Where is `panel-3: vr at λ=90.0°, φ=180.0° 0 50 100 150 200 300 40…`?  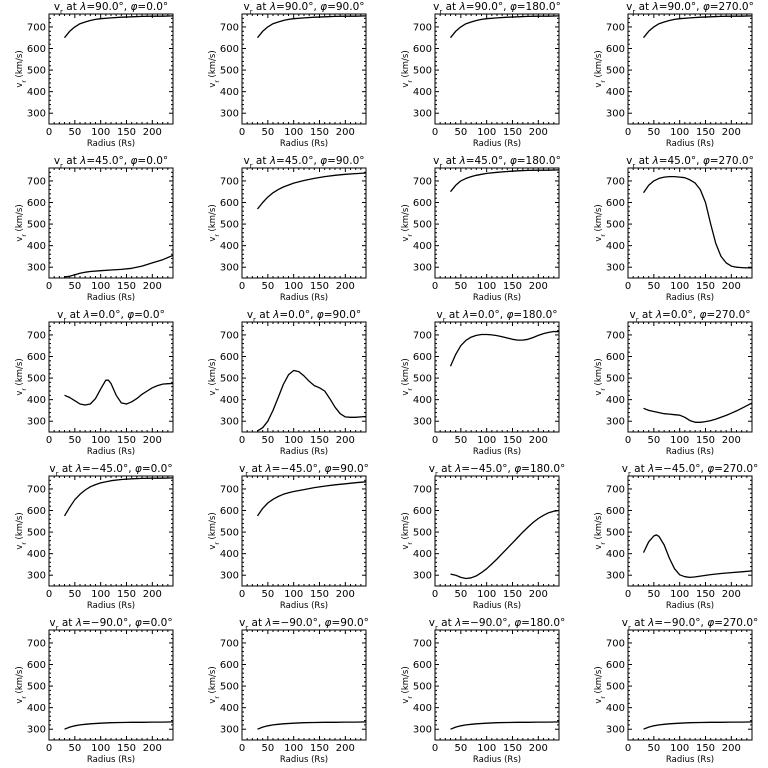 panel-3: vr at λ=90.0°, φ=180.0° 0 50 100 150 200 300 40… is located at coordinates (481, 75).